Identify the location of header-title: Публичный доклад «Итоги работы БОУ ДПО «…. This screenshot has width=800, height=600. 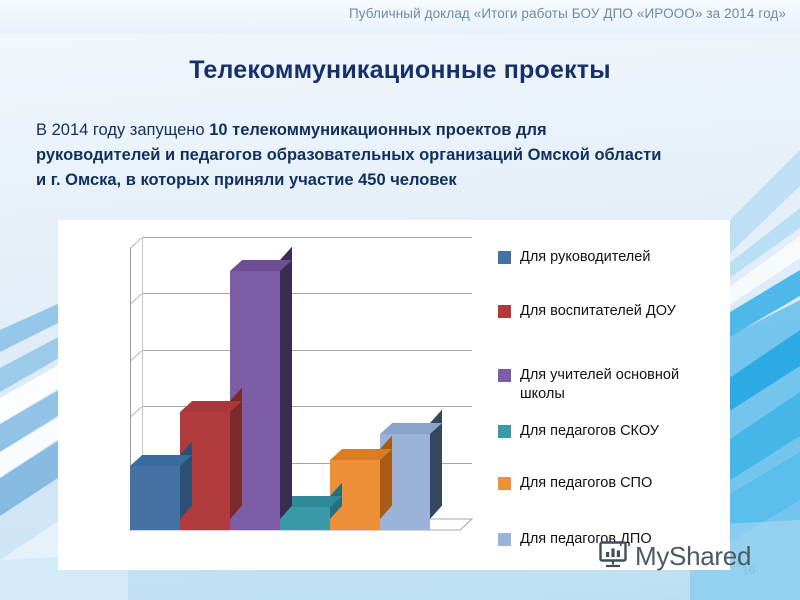
(567, 13).